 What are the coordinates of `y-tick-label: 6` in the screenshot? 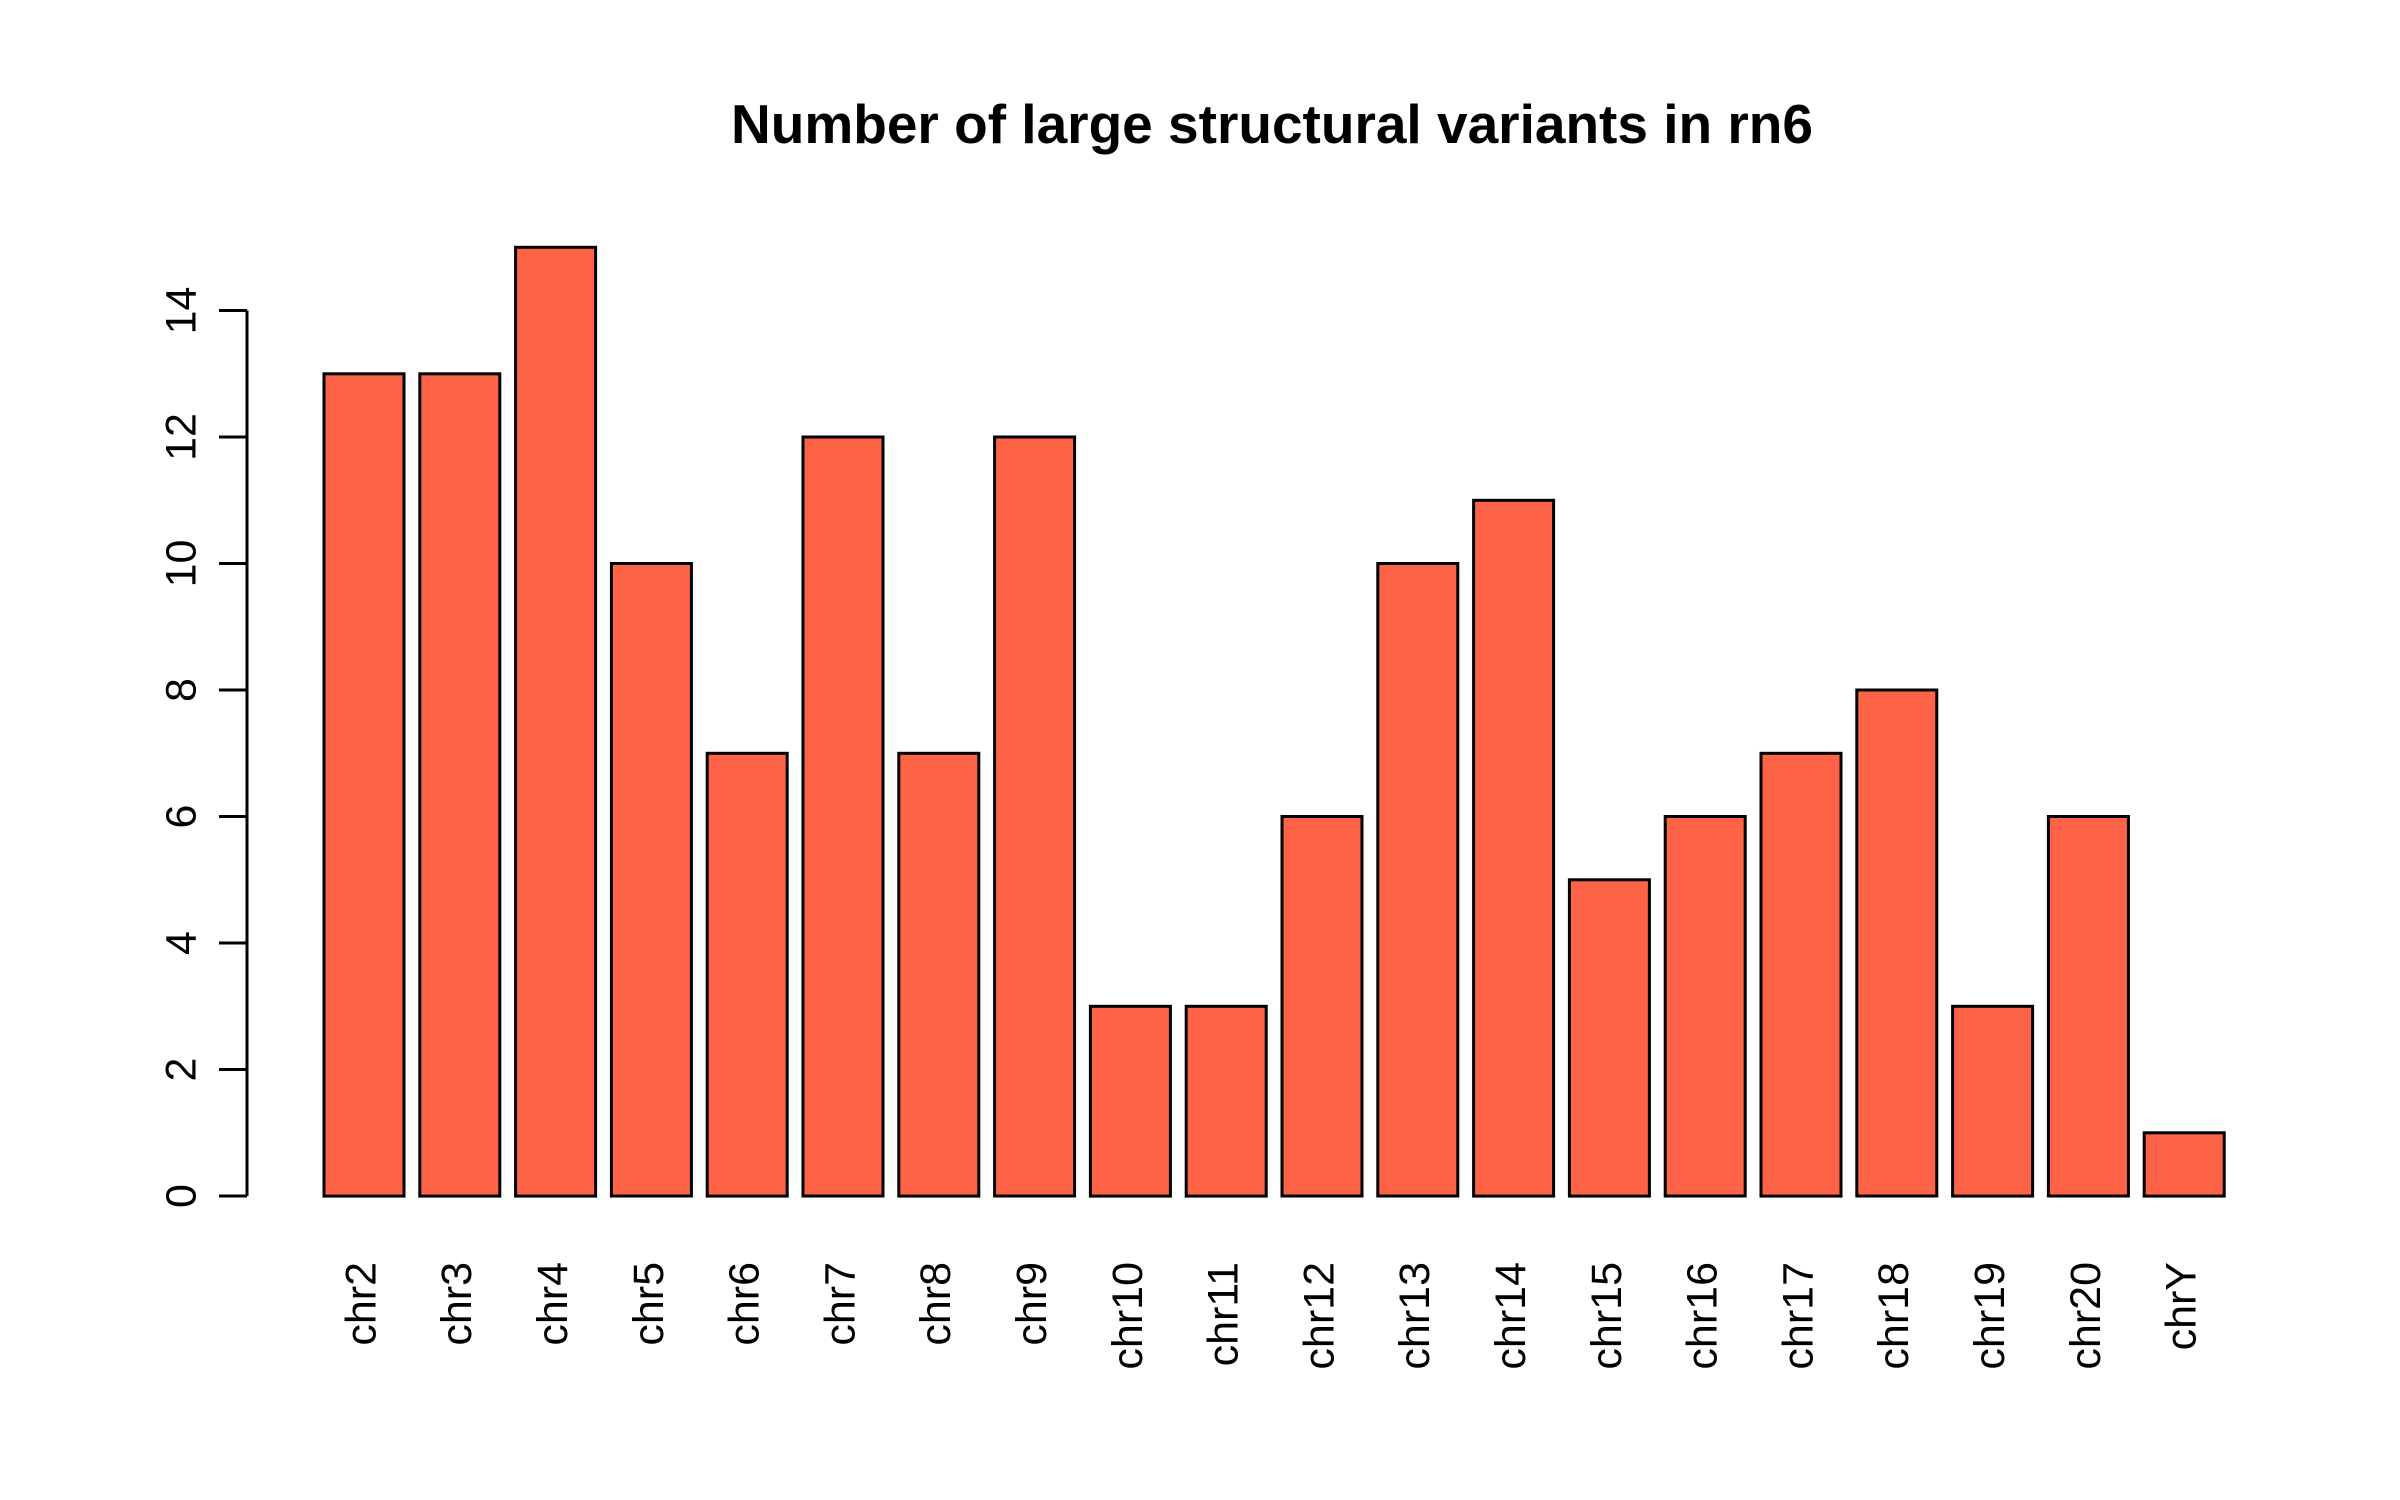 It's located at (181, 817).